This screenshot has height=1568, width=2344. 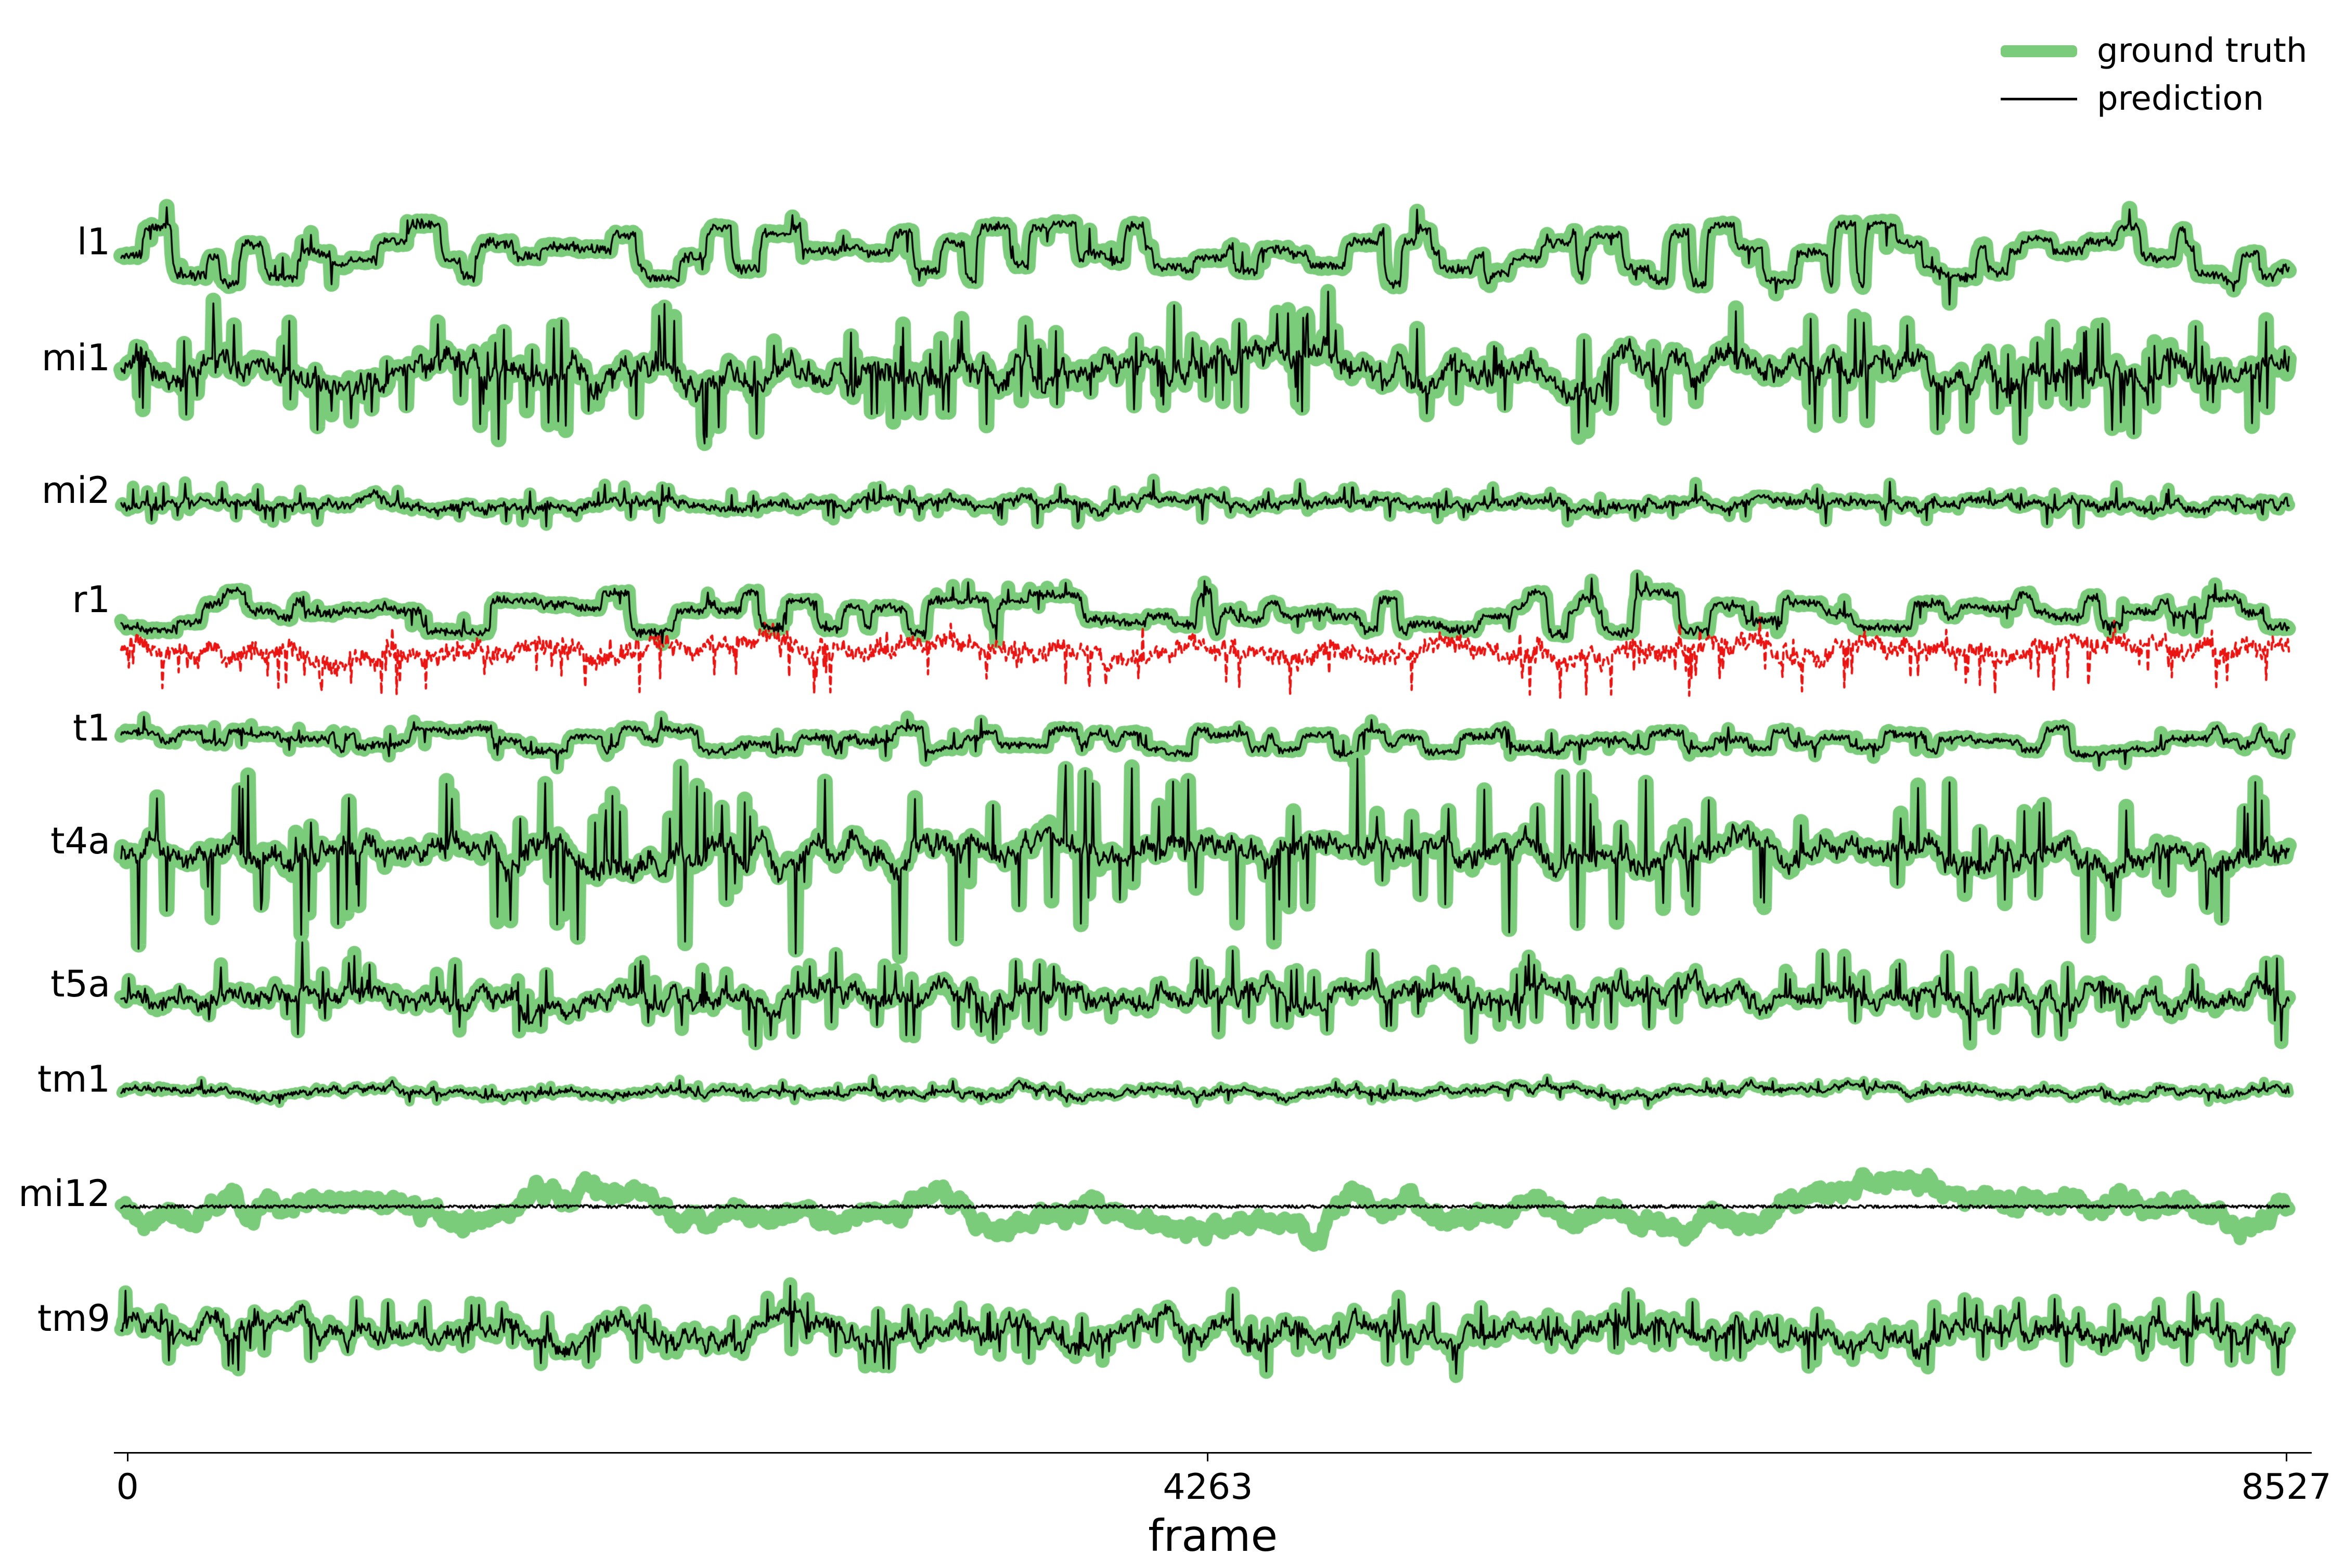 I want to click on legend-label-prediction: prediction, so click(x=2180, y=99).